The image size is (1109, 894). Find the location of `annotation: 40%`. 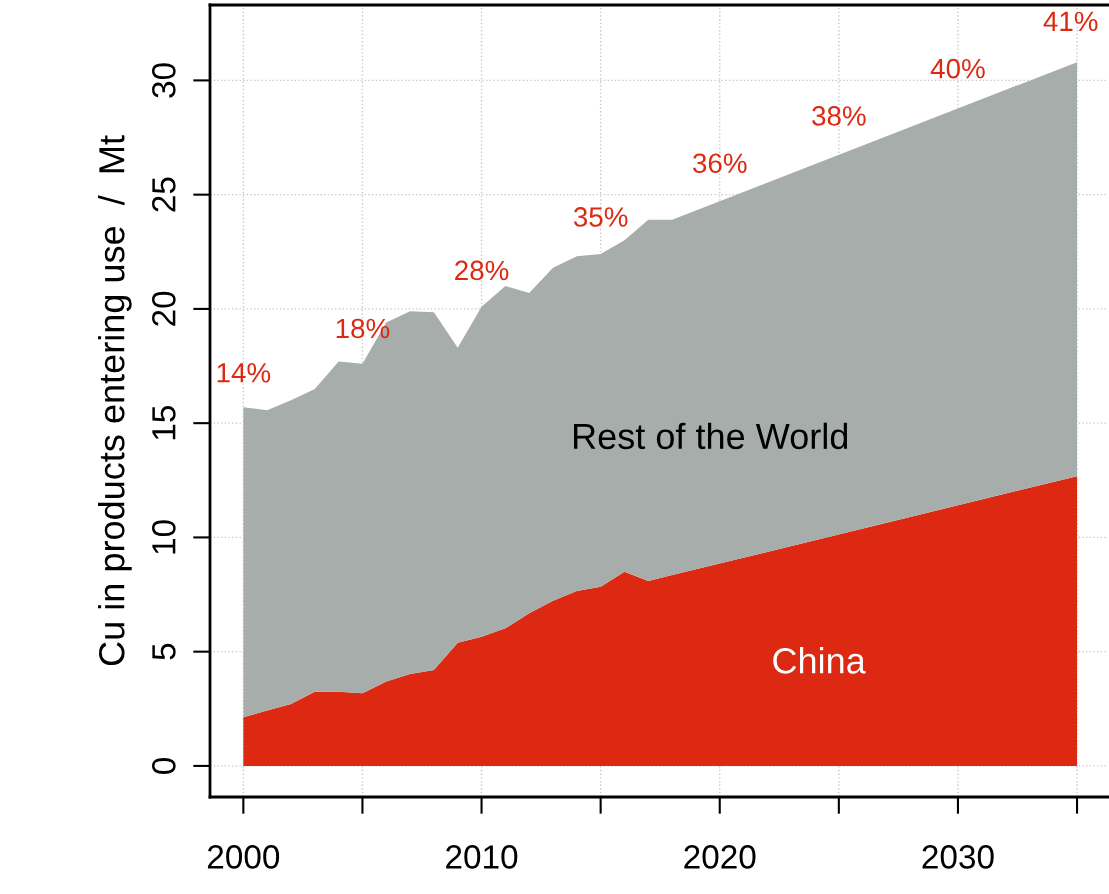

annotation: 40% is located at coordinates (957, 68).